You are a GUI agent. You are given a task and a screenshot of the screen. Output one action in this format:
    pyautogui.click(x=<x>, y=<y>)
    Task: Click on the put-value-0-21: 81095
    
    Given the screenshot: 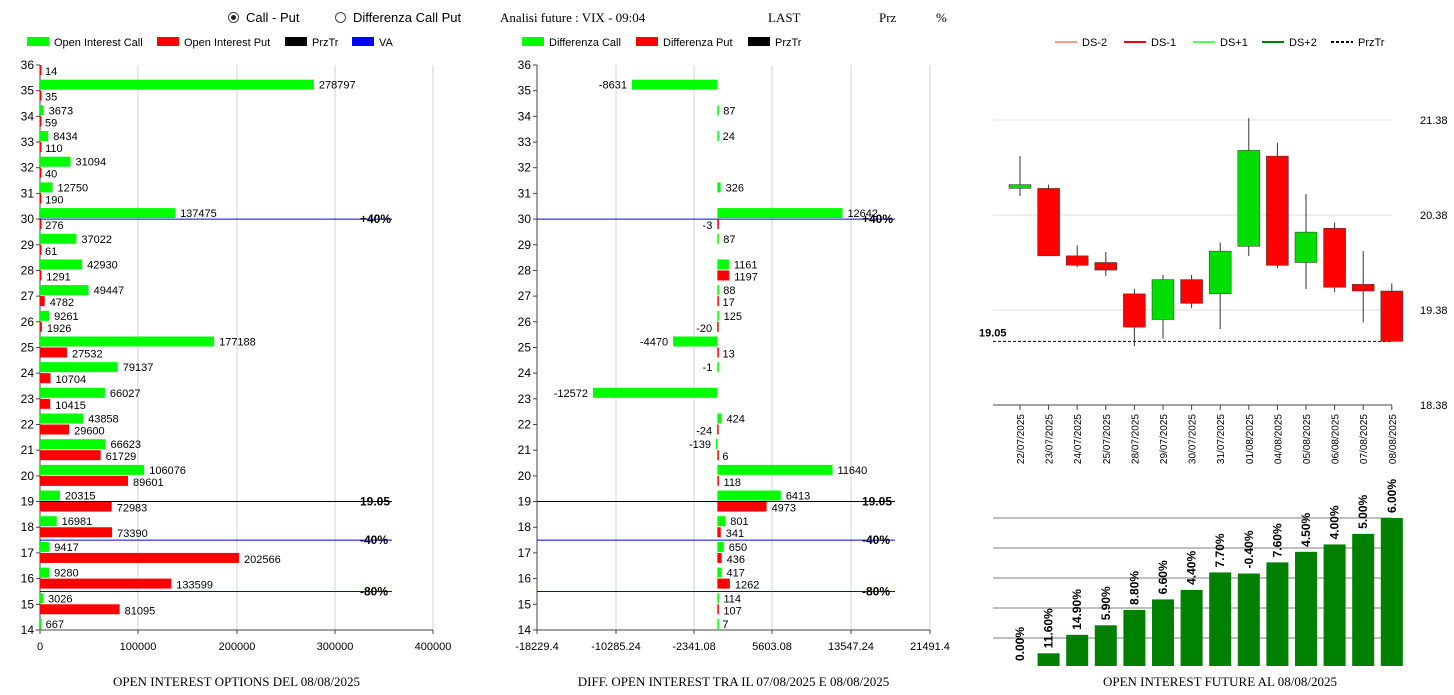 What is the action you would take?
    pyautogui.click(x=140, y=611)
    